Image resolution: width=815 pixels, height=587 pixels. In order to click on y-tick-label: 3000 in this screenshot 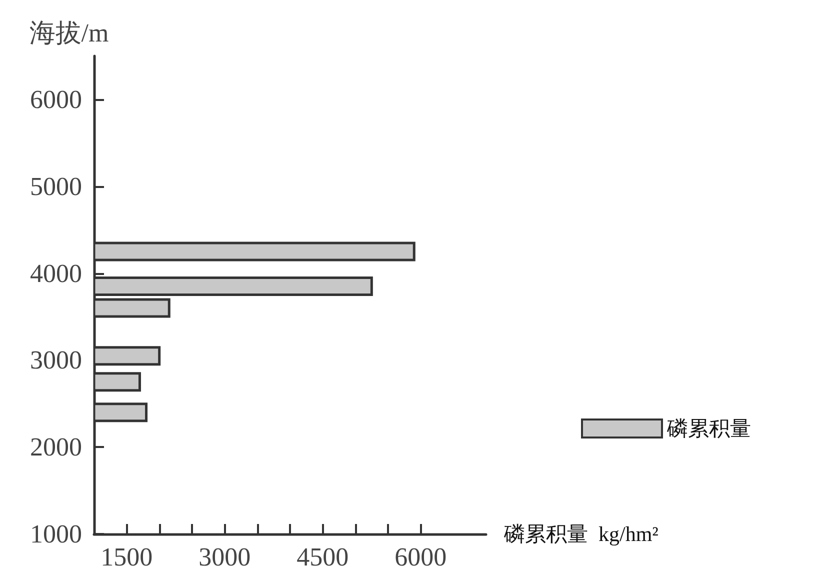, I will do `click(56, 360)`.